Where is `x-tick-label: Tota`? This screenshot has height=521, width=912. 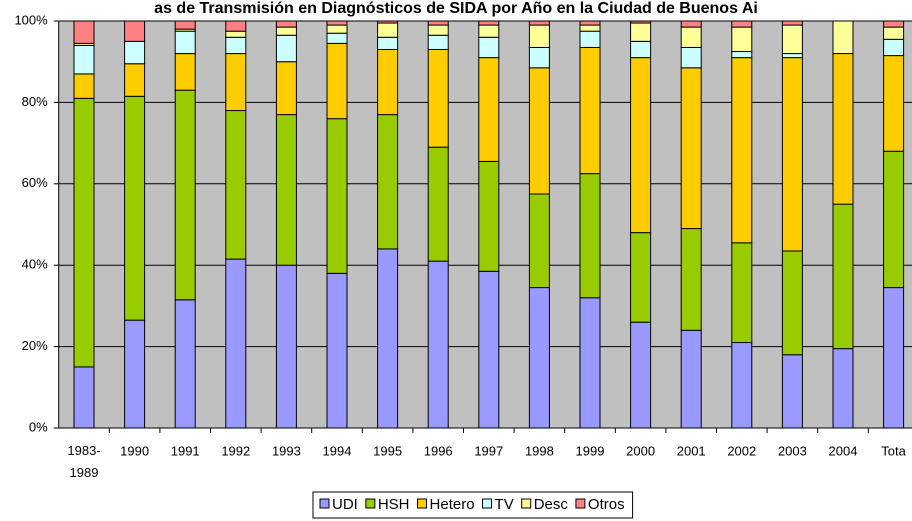 x-tick-label: Tota is located at coordinates (893, 450).